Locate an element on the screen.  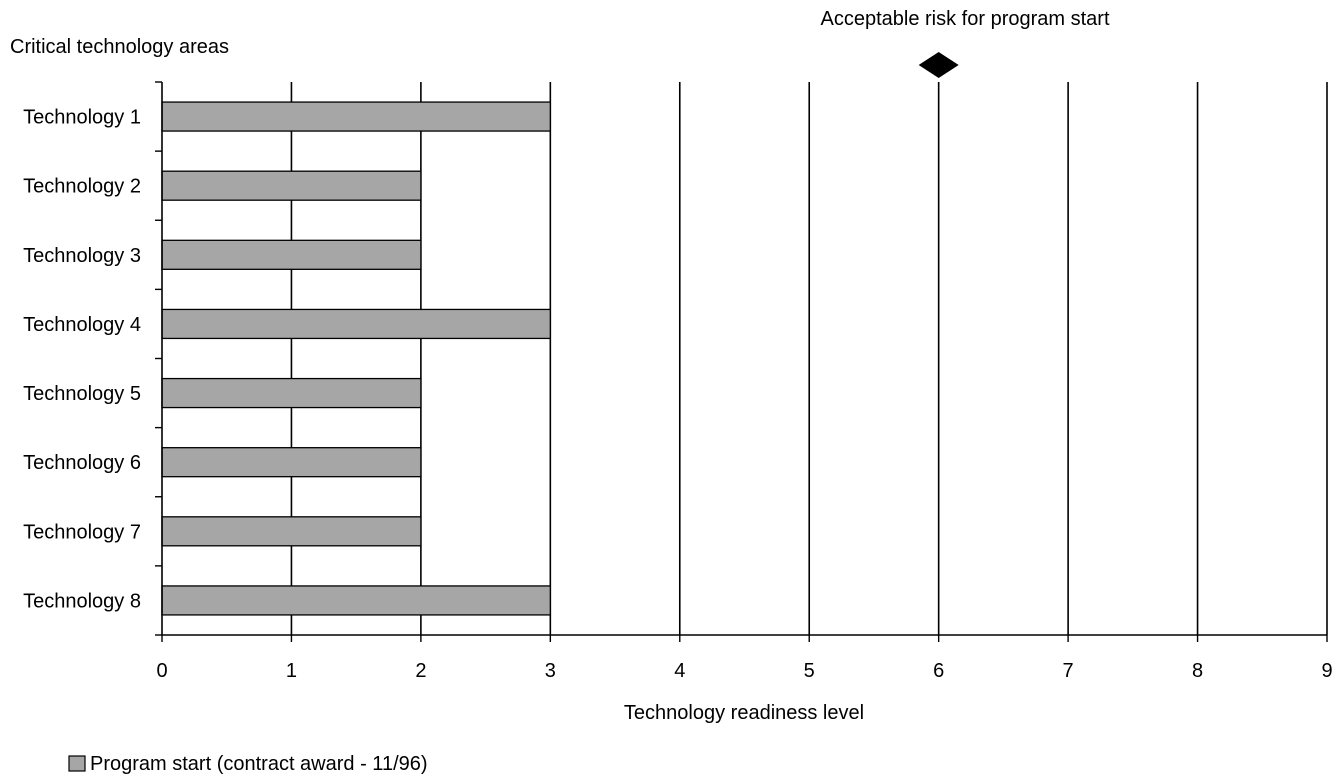
y-tick-label: Technology 4 is located at coordinates (82, 325).